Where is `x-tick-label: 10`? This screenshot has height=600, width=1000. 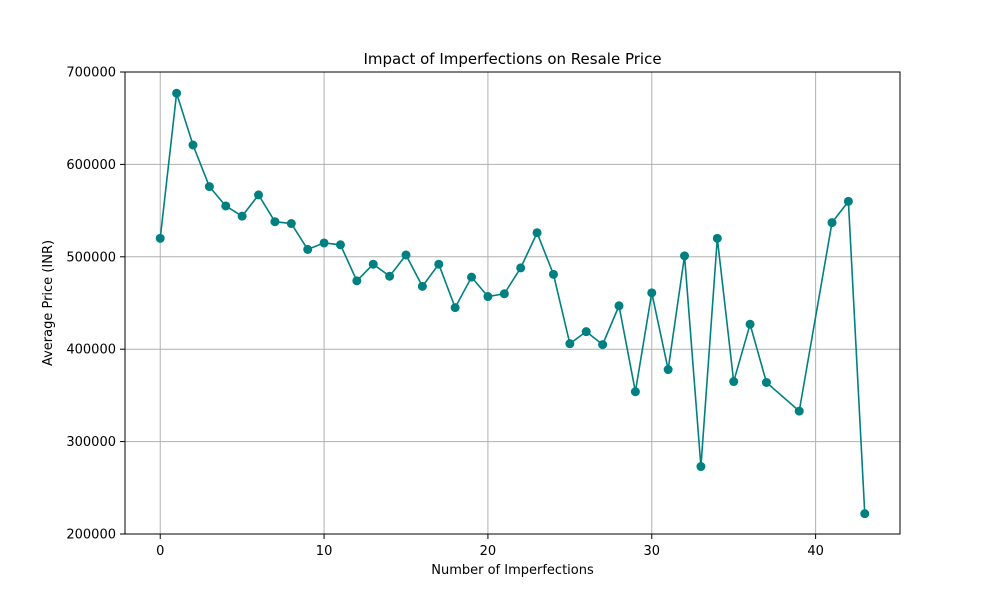
x-tick-label: 10 is located at coordinates (324, 551).